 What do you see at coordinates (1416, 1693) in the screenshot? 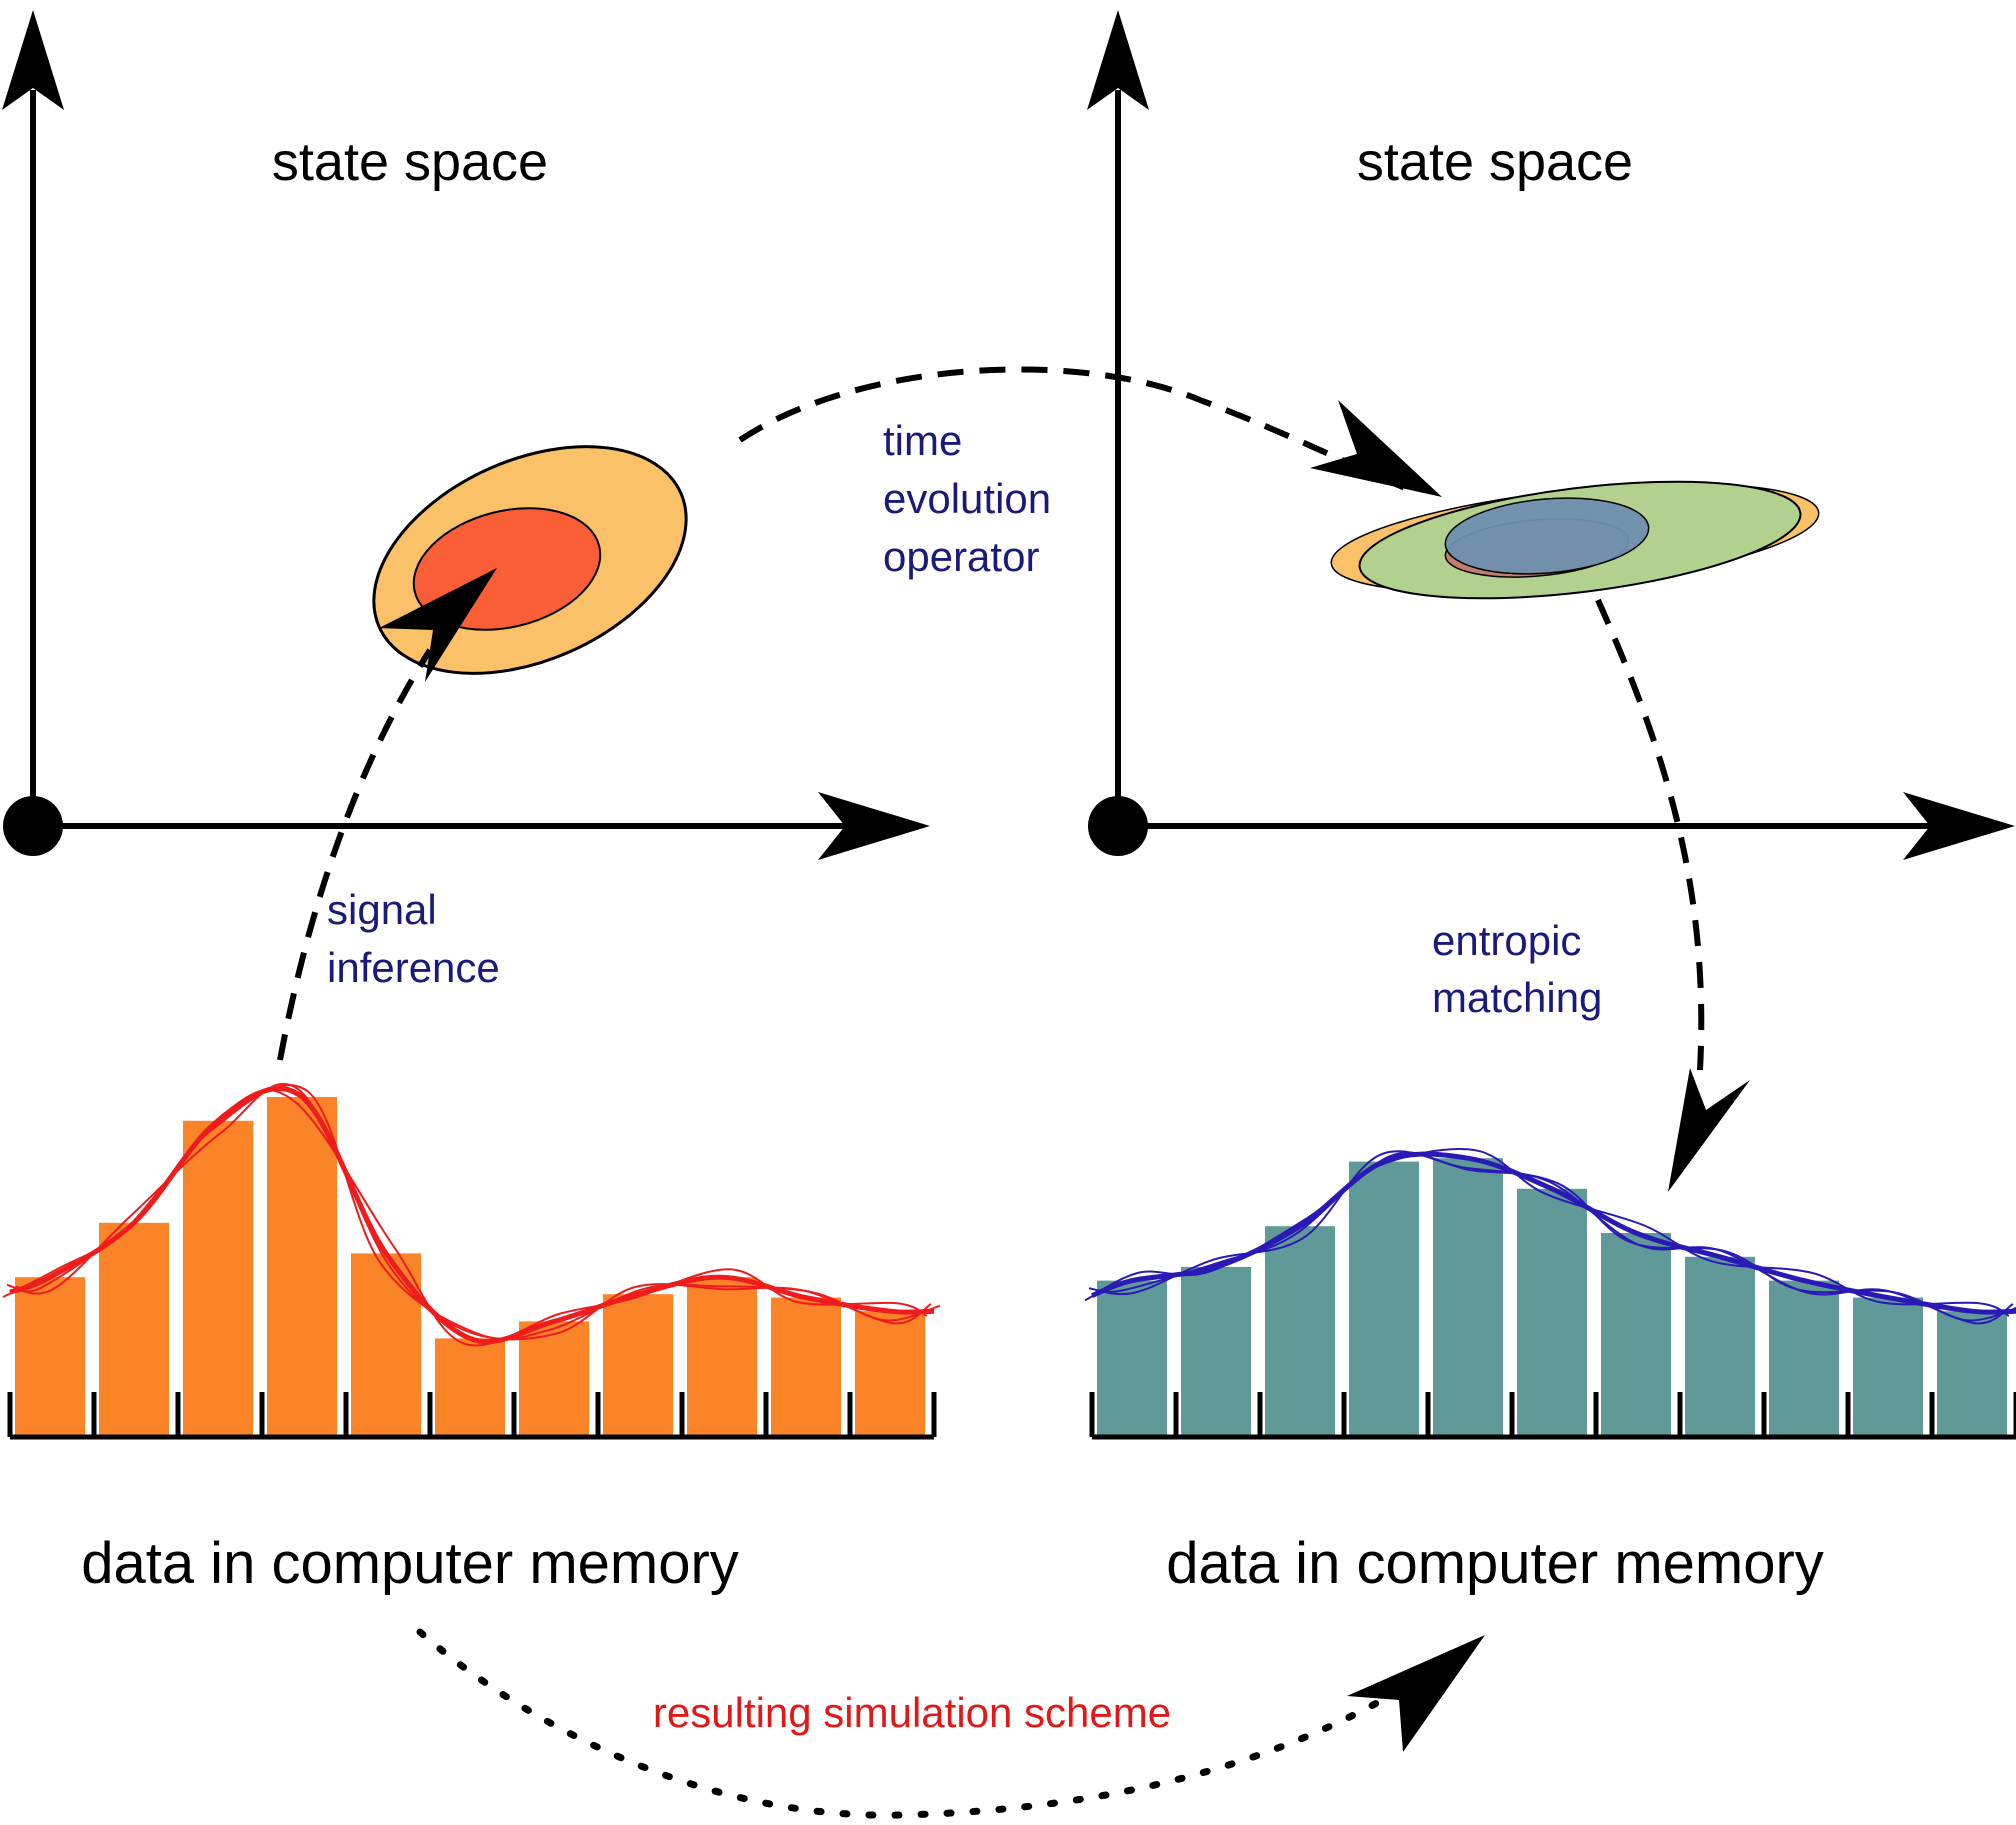
I see `simulation-scheme-arrowhead-icon` at bounding box center [1416, 1693].